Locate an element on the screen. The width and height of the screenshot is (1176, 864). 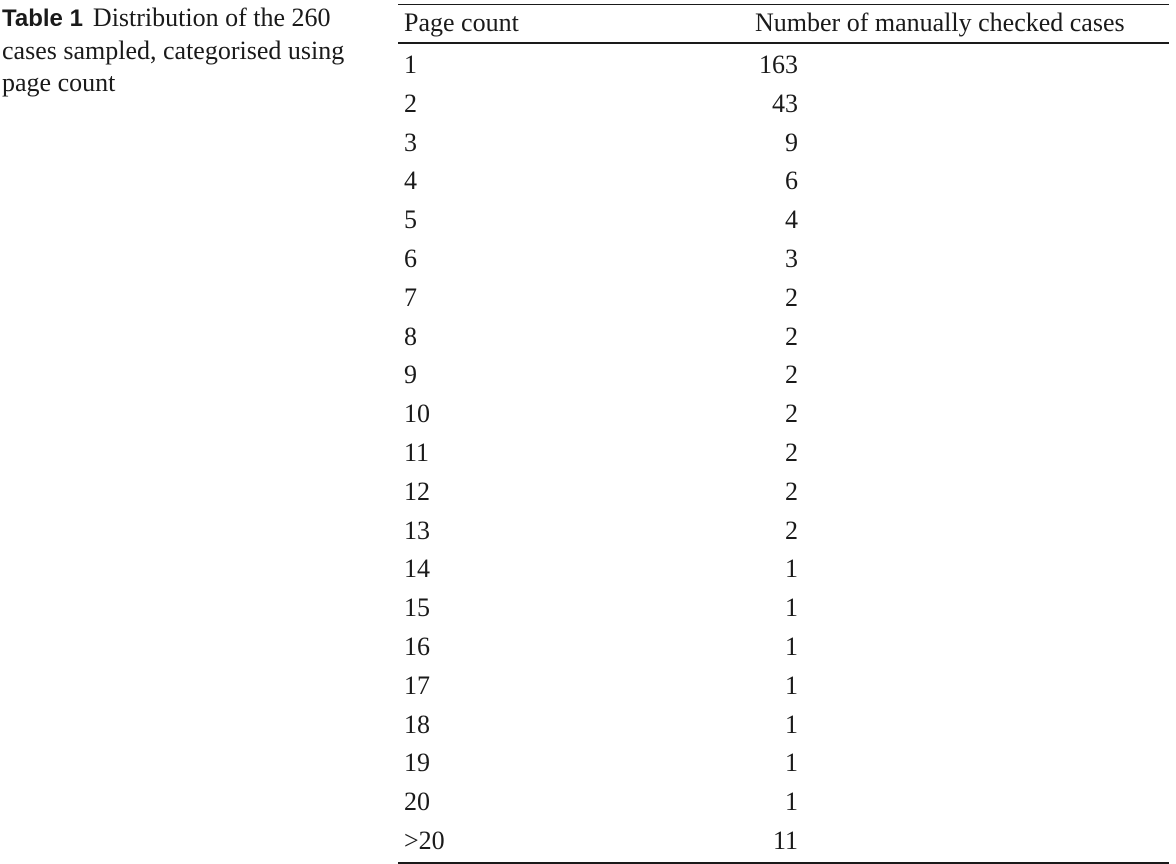
page-count-cell: 14 is located at coordinates (417, 569).